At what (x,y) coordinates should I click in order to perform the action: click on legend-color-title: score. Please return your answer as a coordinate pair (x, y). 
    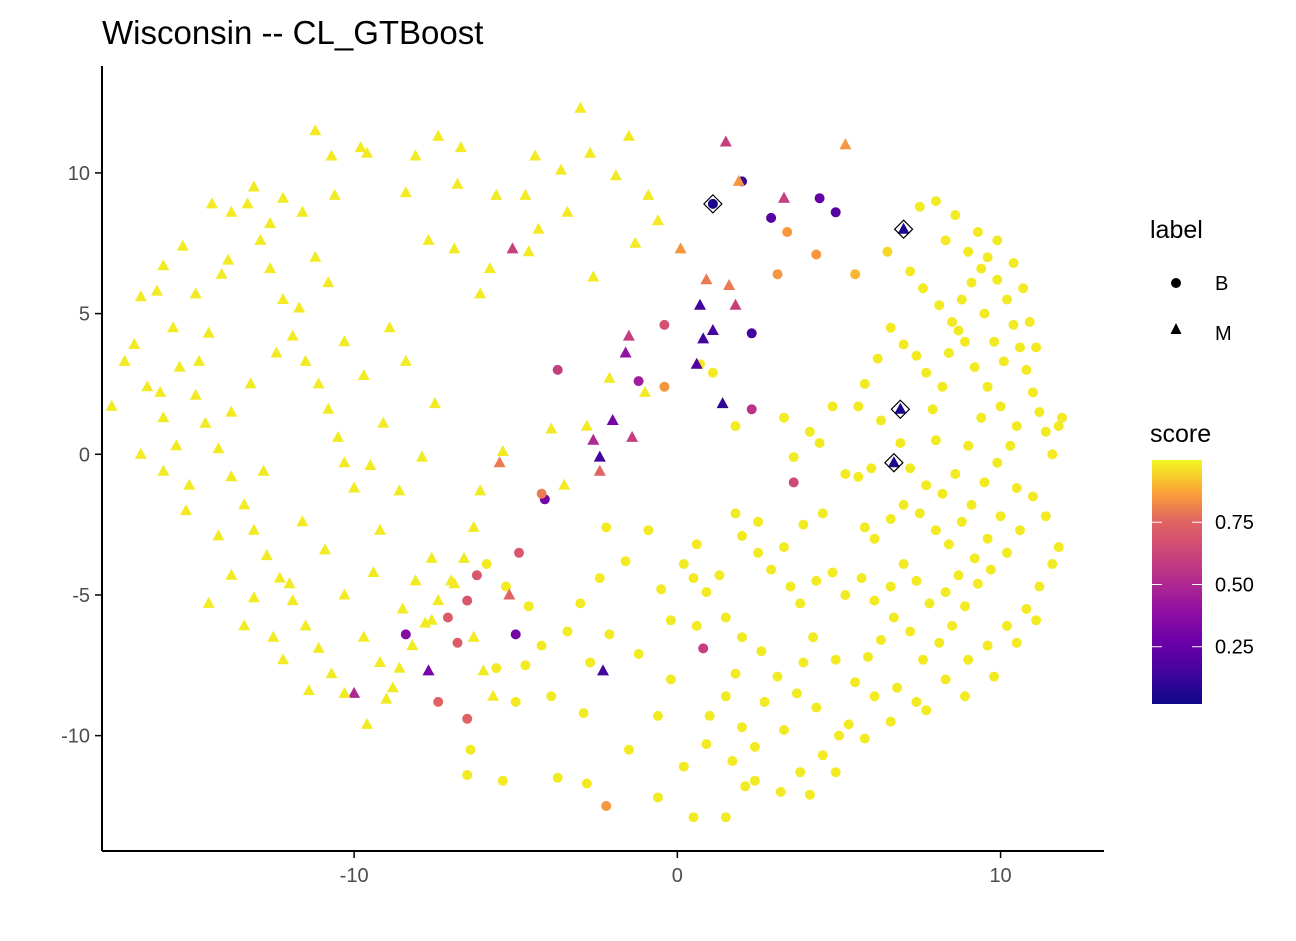
    Looking at the image, I should click on (1180, 434).